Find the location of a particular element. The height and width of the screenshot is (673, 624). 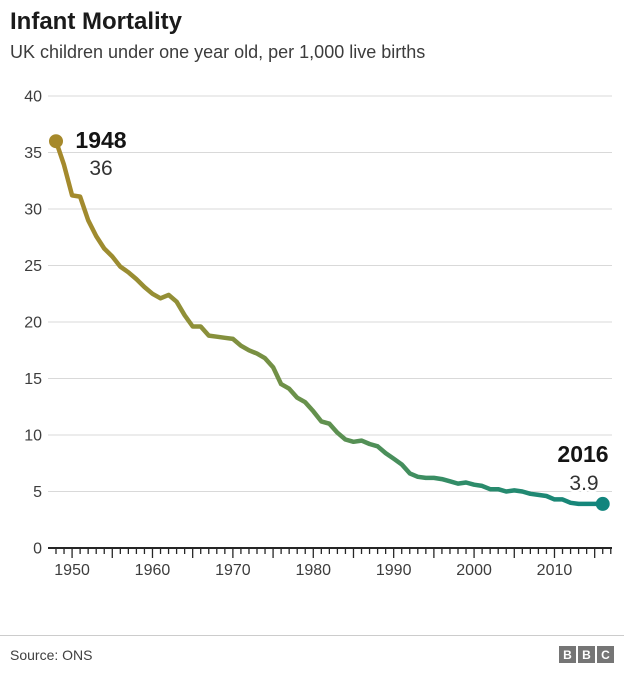

x-tick-label: 1960 is located at coordinates (153, 570).